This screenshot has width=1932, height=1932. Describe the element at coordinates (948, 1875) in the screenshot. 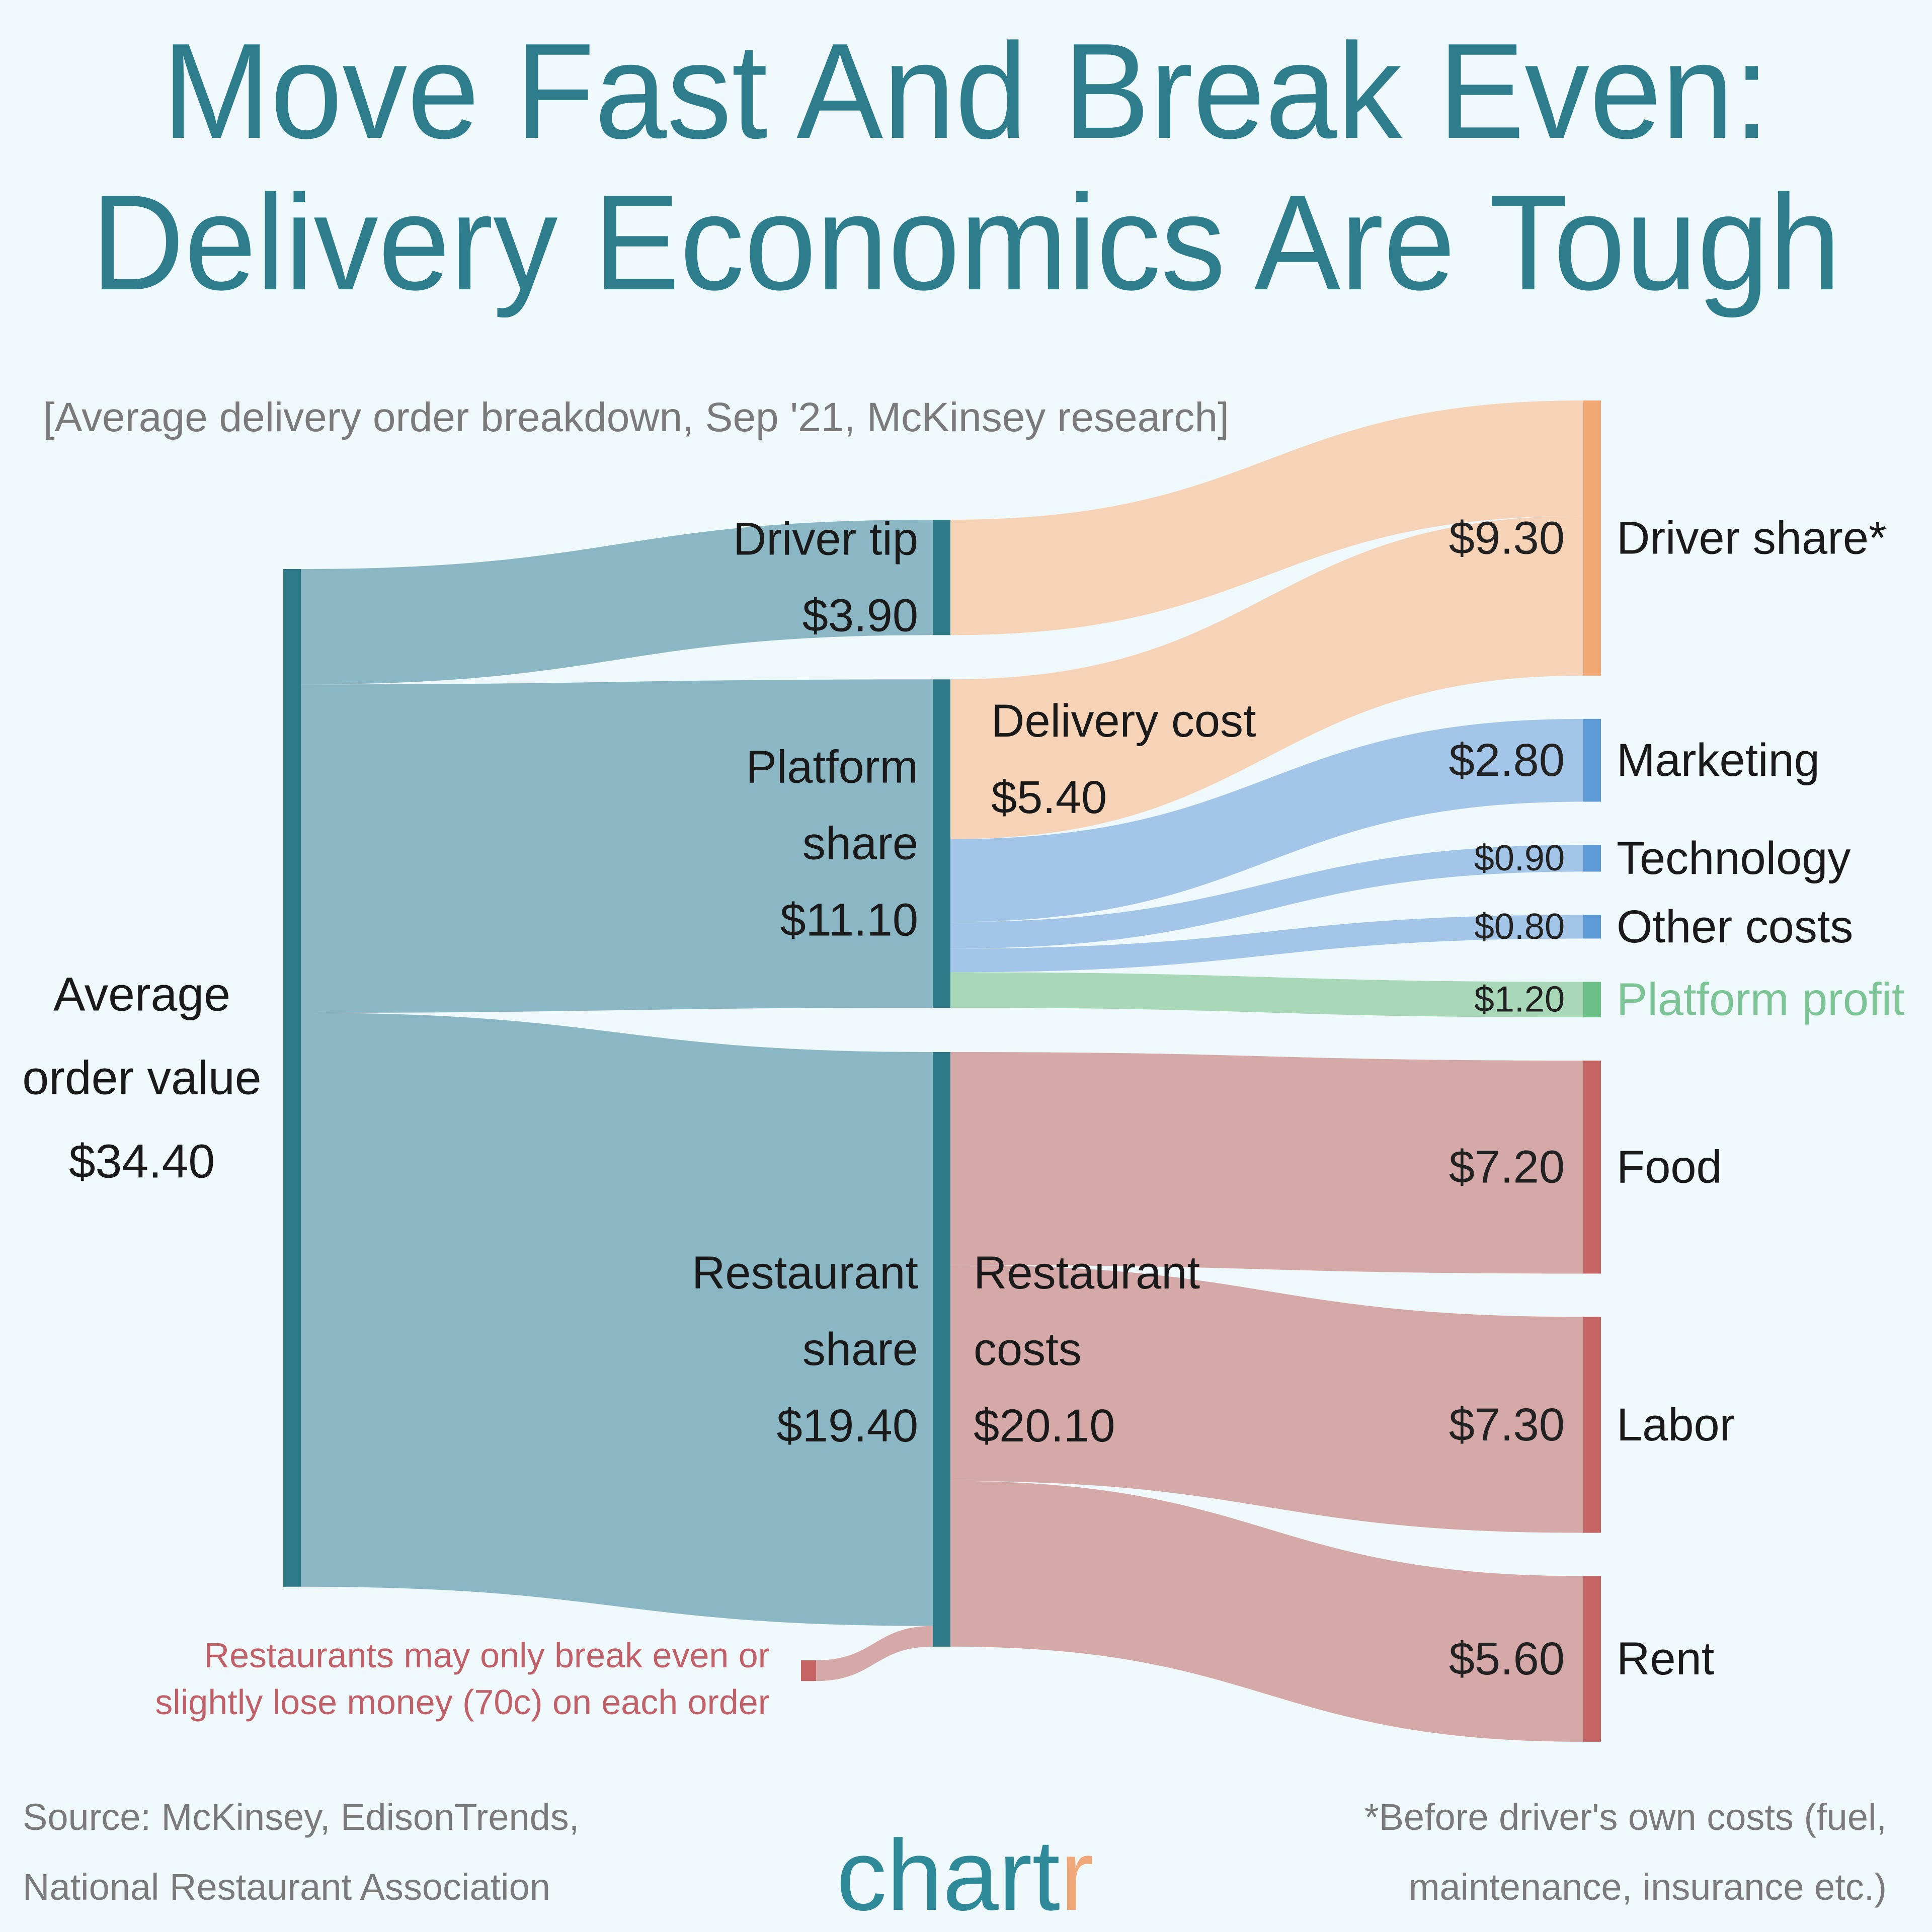

I see `logo-part: chart` at that location.